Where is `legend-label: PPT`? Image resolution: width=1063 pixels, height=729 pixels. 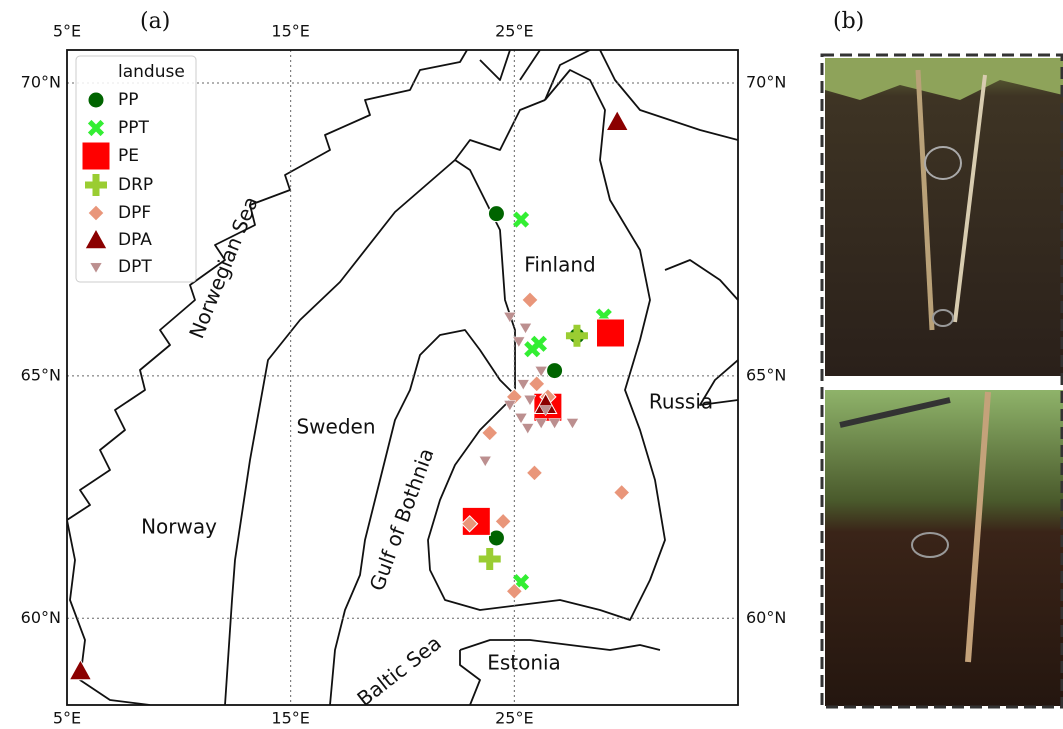
legend-label: PPT is located at coordinates (134, 128).